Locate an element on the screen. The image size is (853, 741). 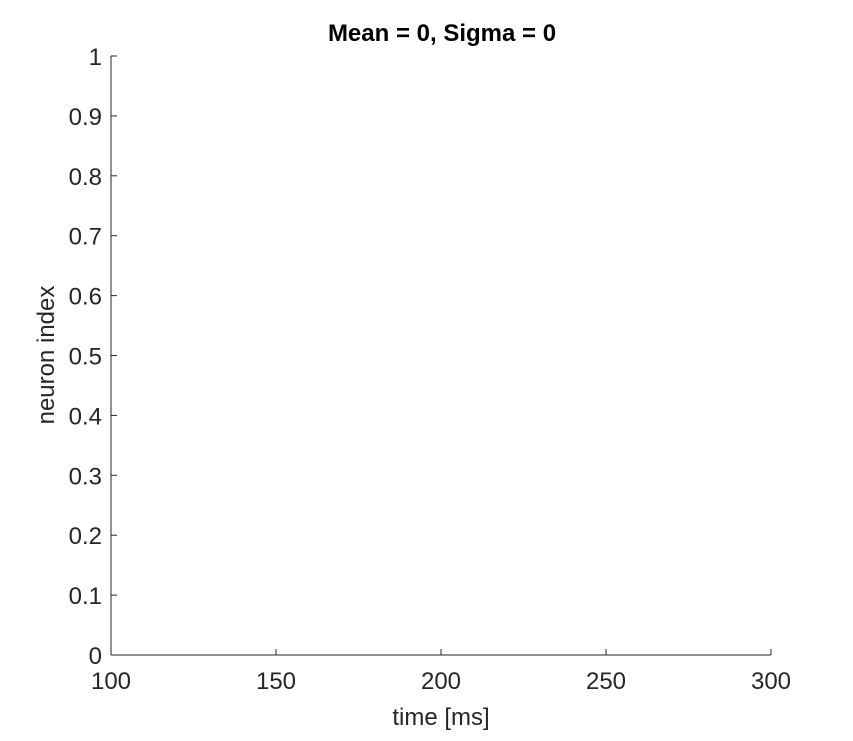
y-axis-label: neuron index is located at coordinates (46, 355).